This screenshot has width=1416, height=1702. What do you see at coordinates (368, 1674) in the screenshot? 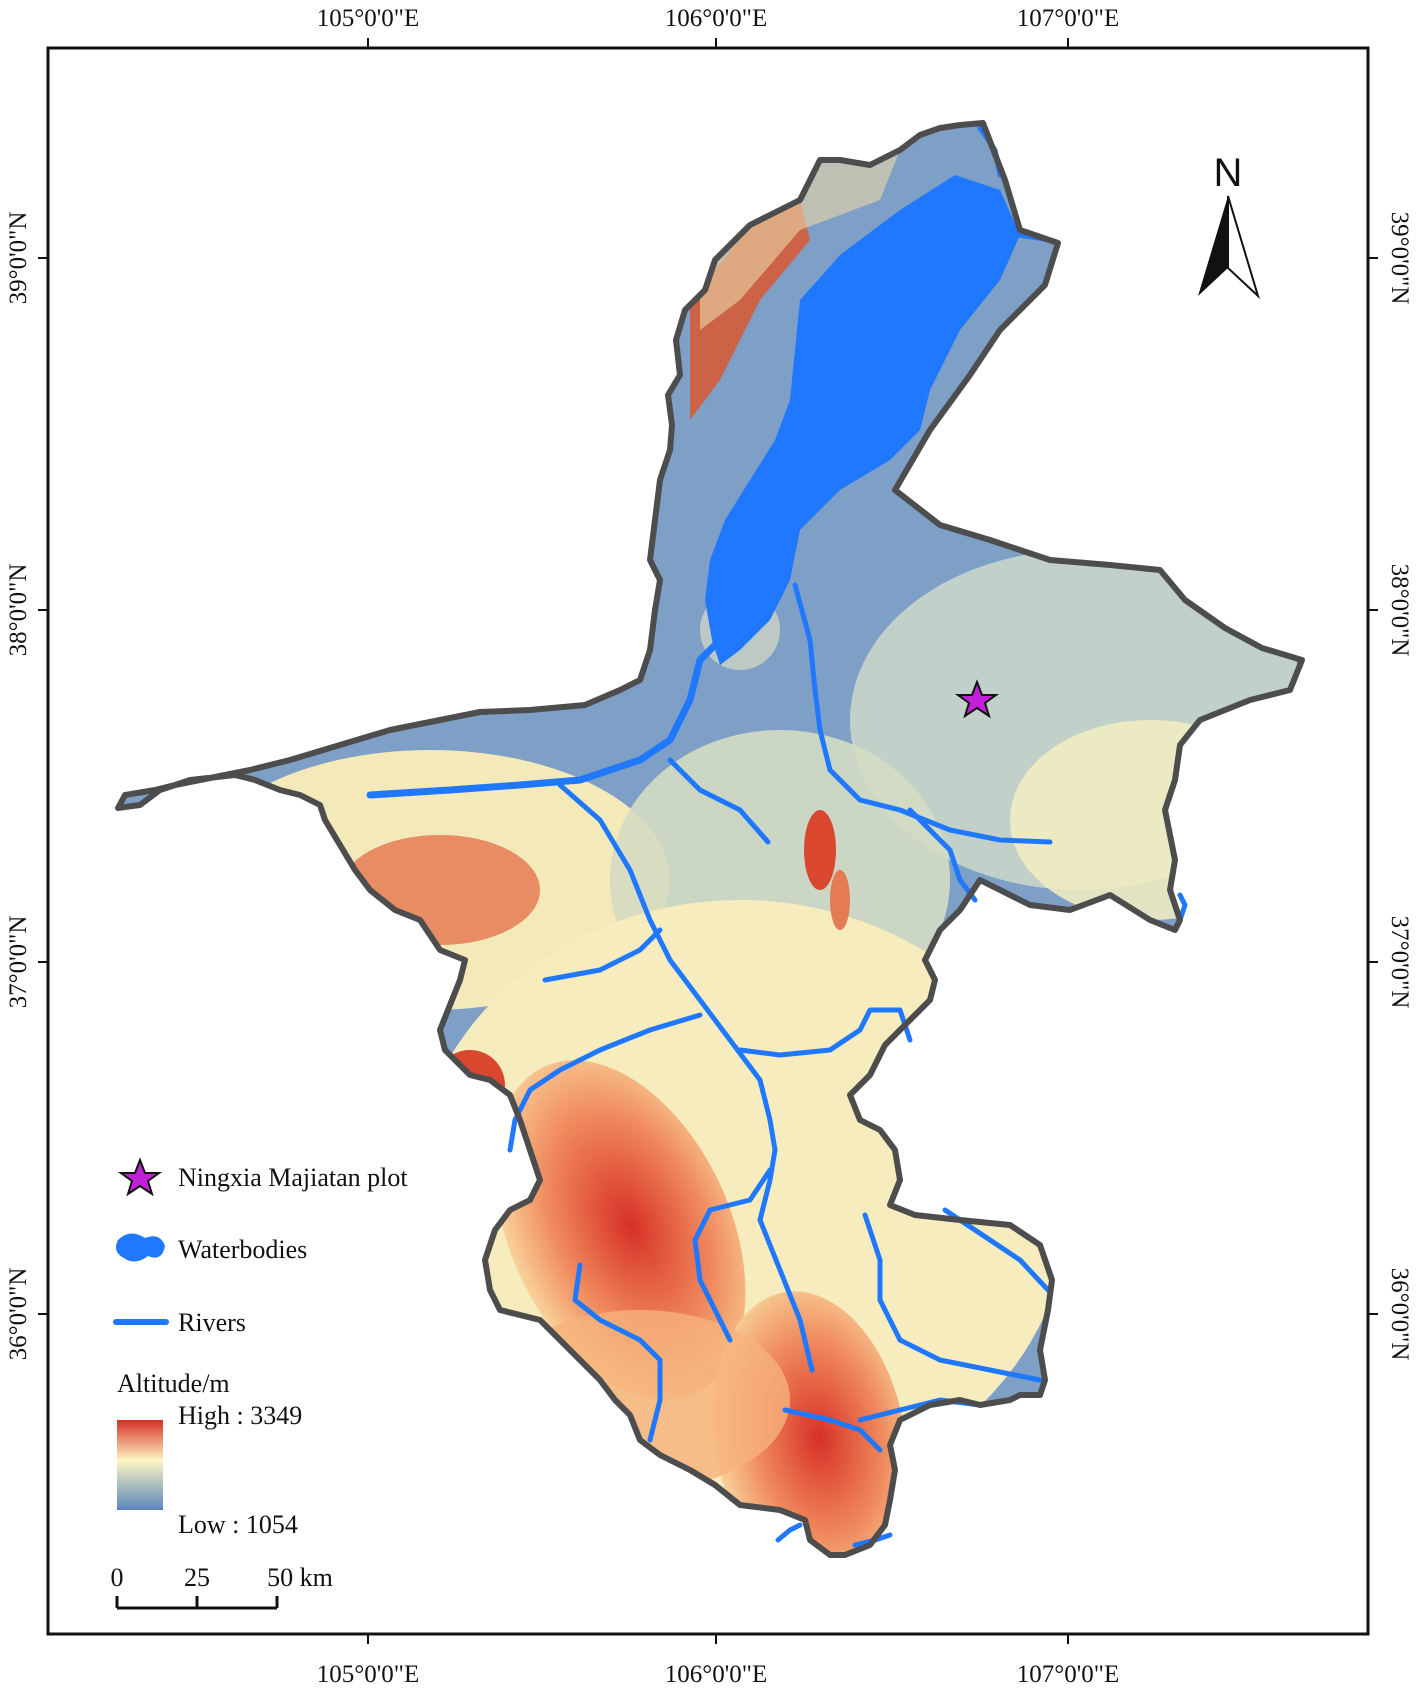
I see `bottom-lon-label: 105°0'0"E` at bounding box center [368, 1674].